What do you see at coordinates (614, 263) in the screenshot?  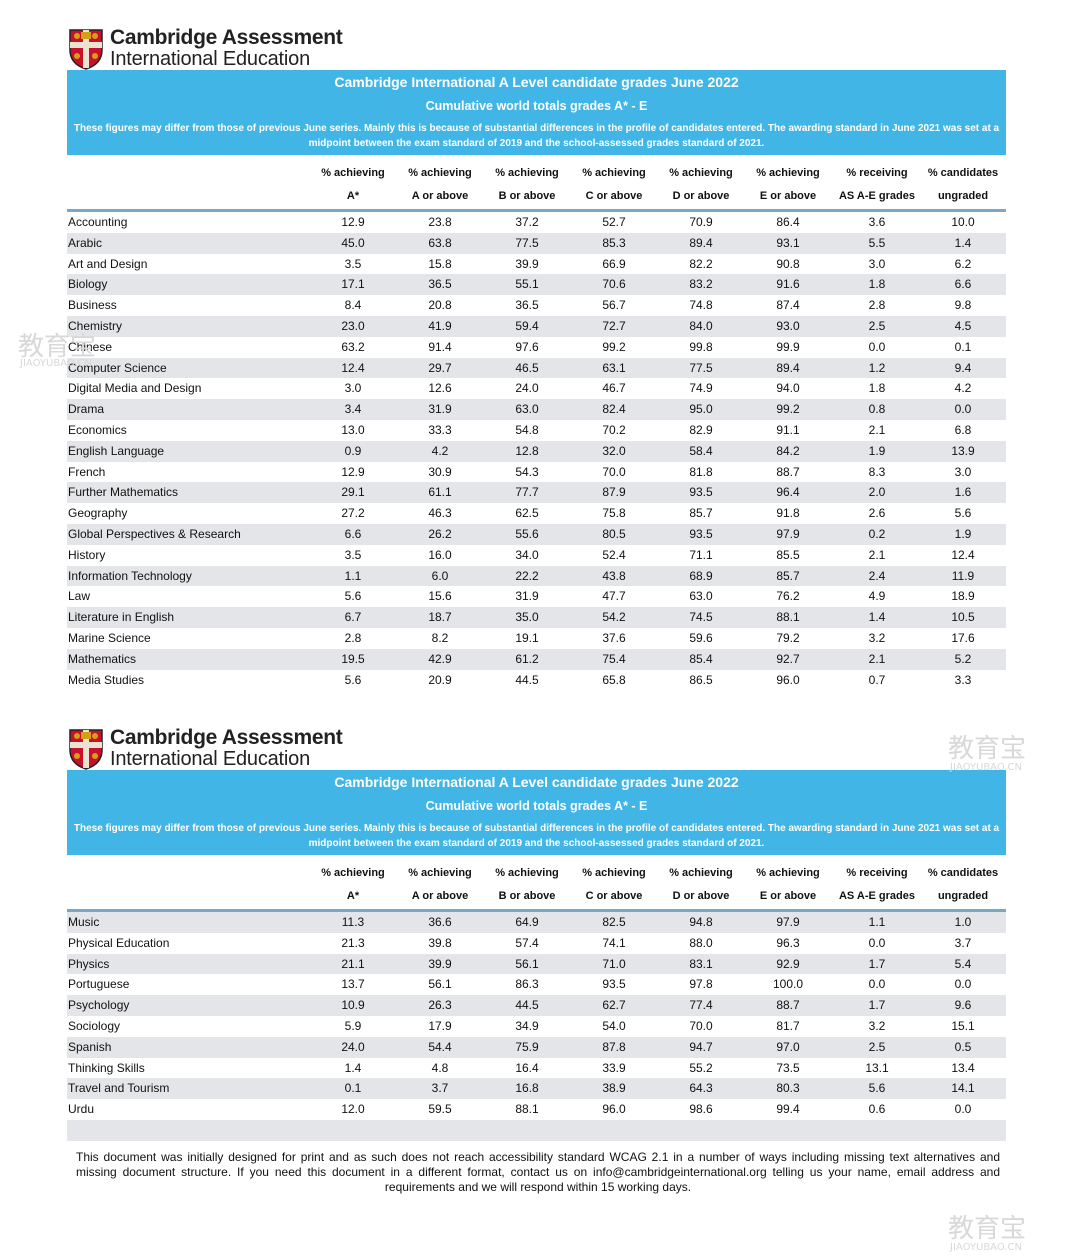 I see `value: 66.9` at bounding box center [614, 263].